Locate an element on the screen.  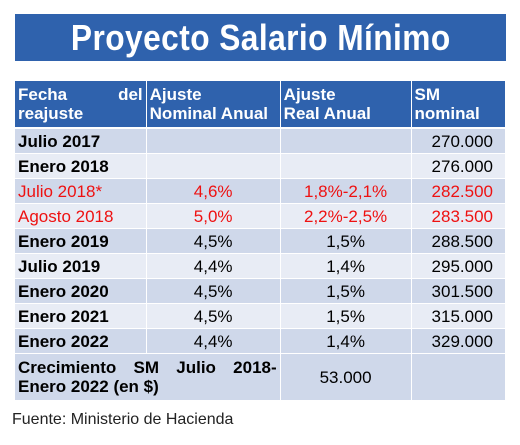
header-fecha-word1: Fecha is located at coordinates (43, 94).